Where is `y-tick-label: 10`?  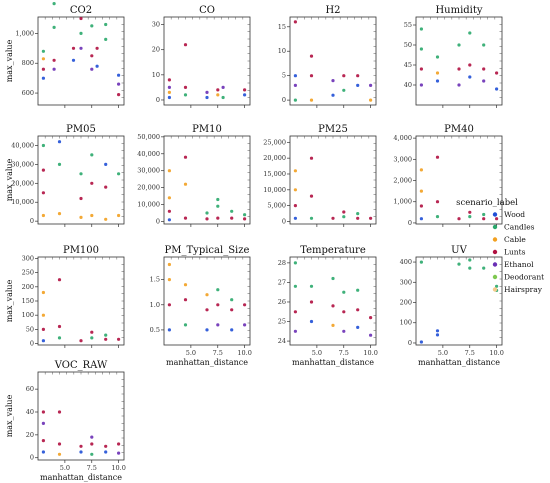 y-tick-label: 10 is located at coordinates (282, 51).